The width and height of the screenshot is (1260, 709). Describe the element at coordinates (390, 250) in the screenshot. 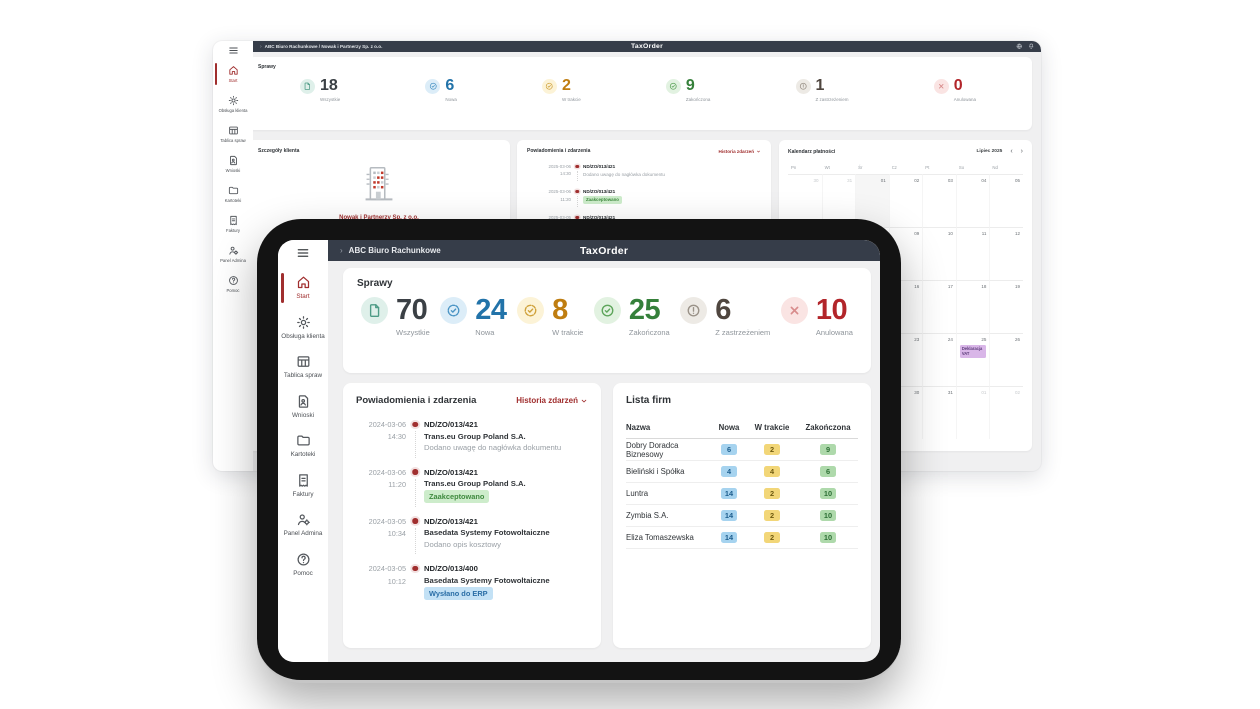

I see `breadcrumb: › ABC Biuro Rachunkowe` at that location.